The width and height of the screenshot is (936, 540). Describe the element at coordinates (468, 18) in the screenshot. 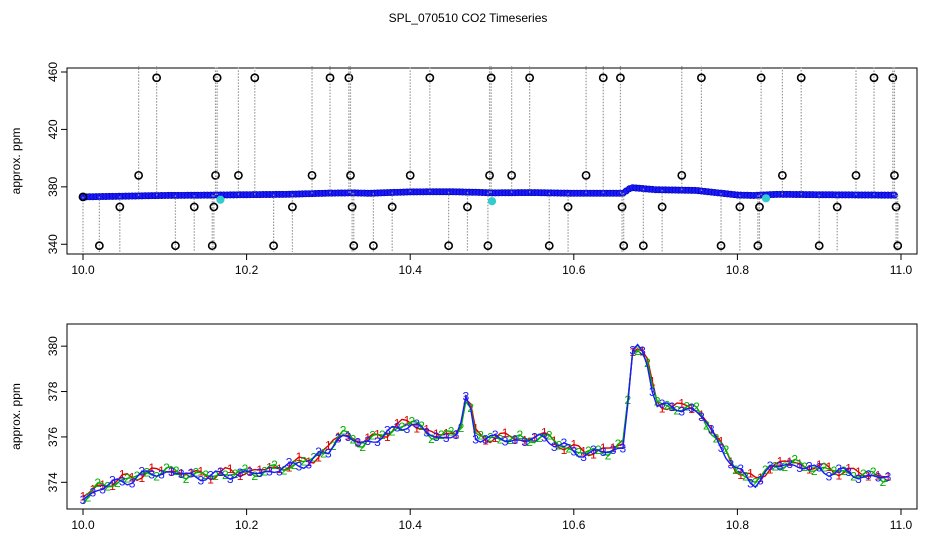

I see `figure-title: SPL_070510 CO2 Timeseries` at that location.